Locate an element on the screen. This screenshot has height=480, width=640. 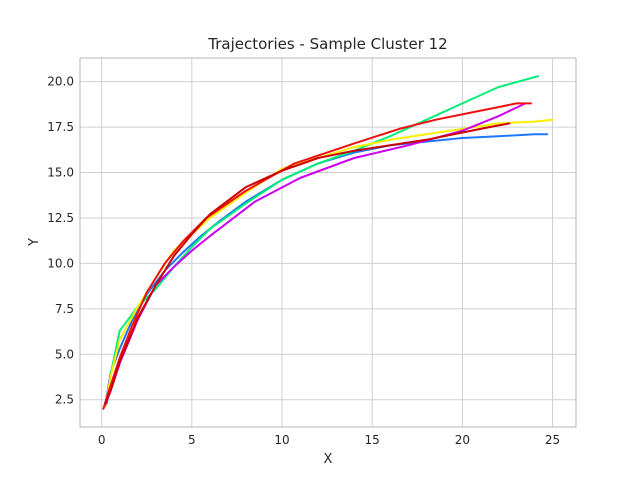
y-tick-label: 20.0 is located at coordinates (60, 82).